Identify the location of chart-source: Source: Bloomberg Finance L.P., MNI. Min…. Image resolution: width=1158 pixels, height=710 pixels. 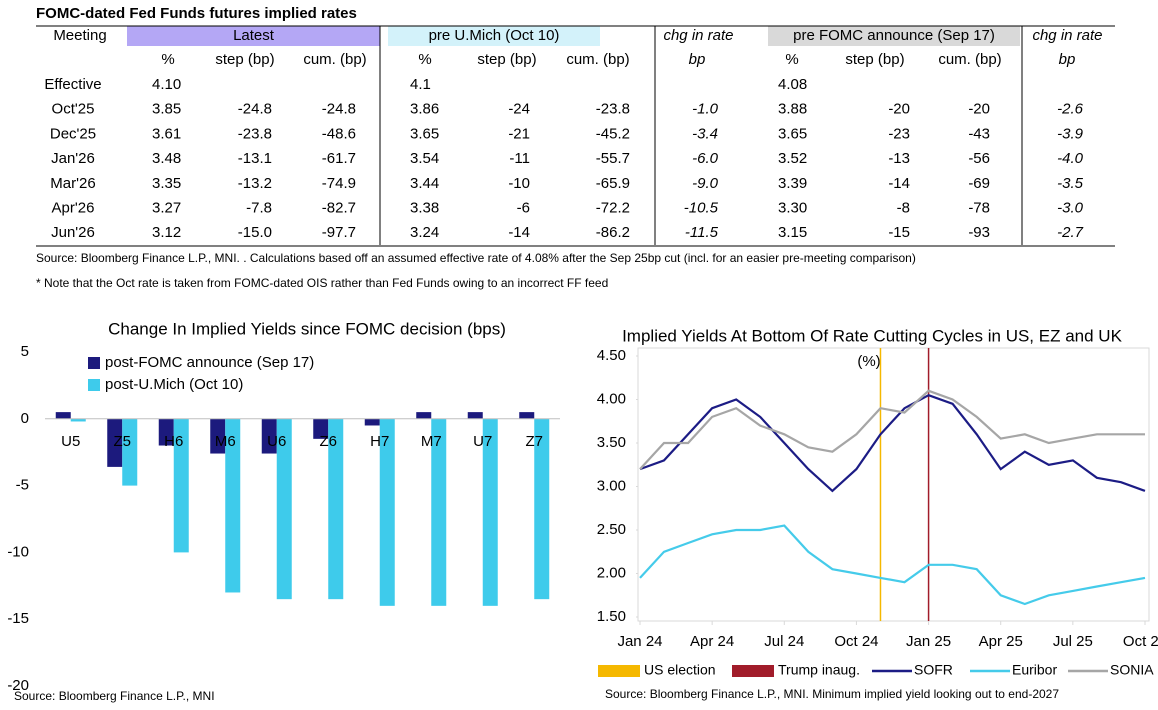
(832, 694).